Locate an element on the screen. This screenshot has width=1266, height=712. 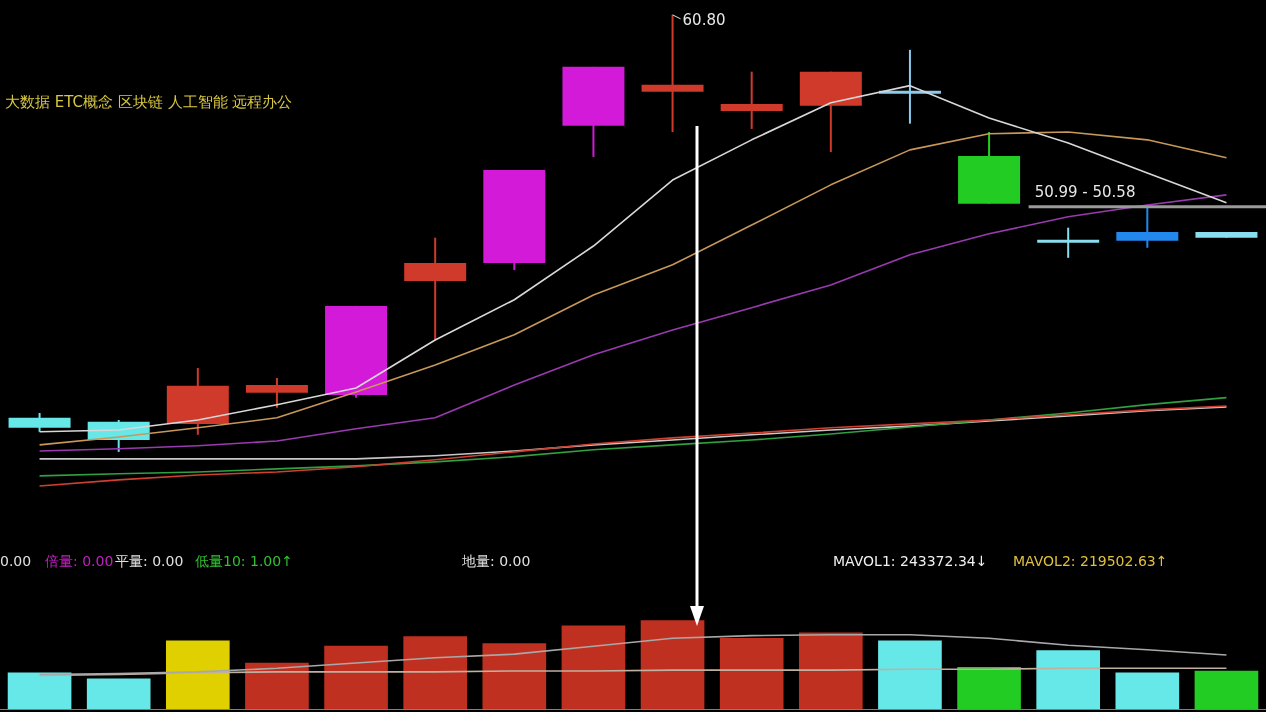
text: 地量: 0.00 is located at coordinates (496, 560).